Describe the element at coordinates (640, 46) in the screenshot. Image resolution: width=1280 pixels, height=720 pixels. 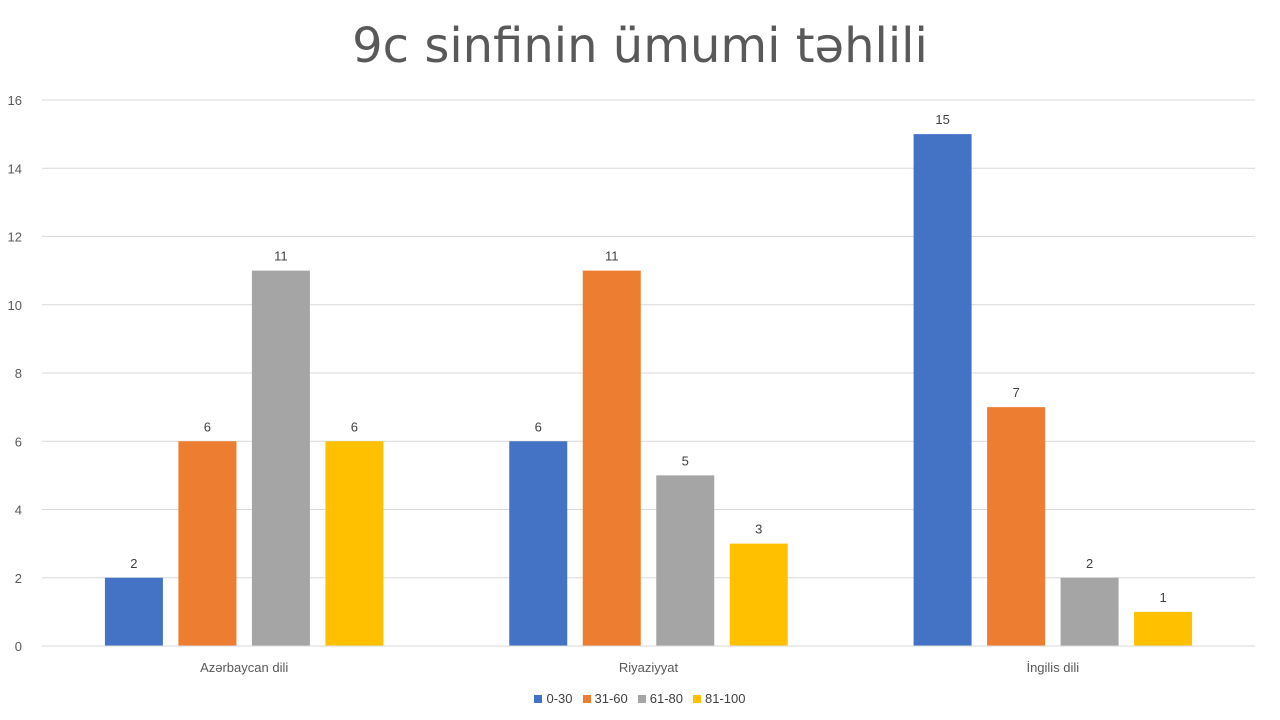
I see `chart-title: 9c sinfinin ümumi təhlili` at that location.